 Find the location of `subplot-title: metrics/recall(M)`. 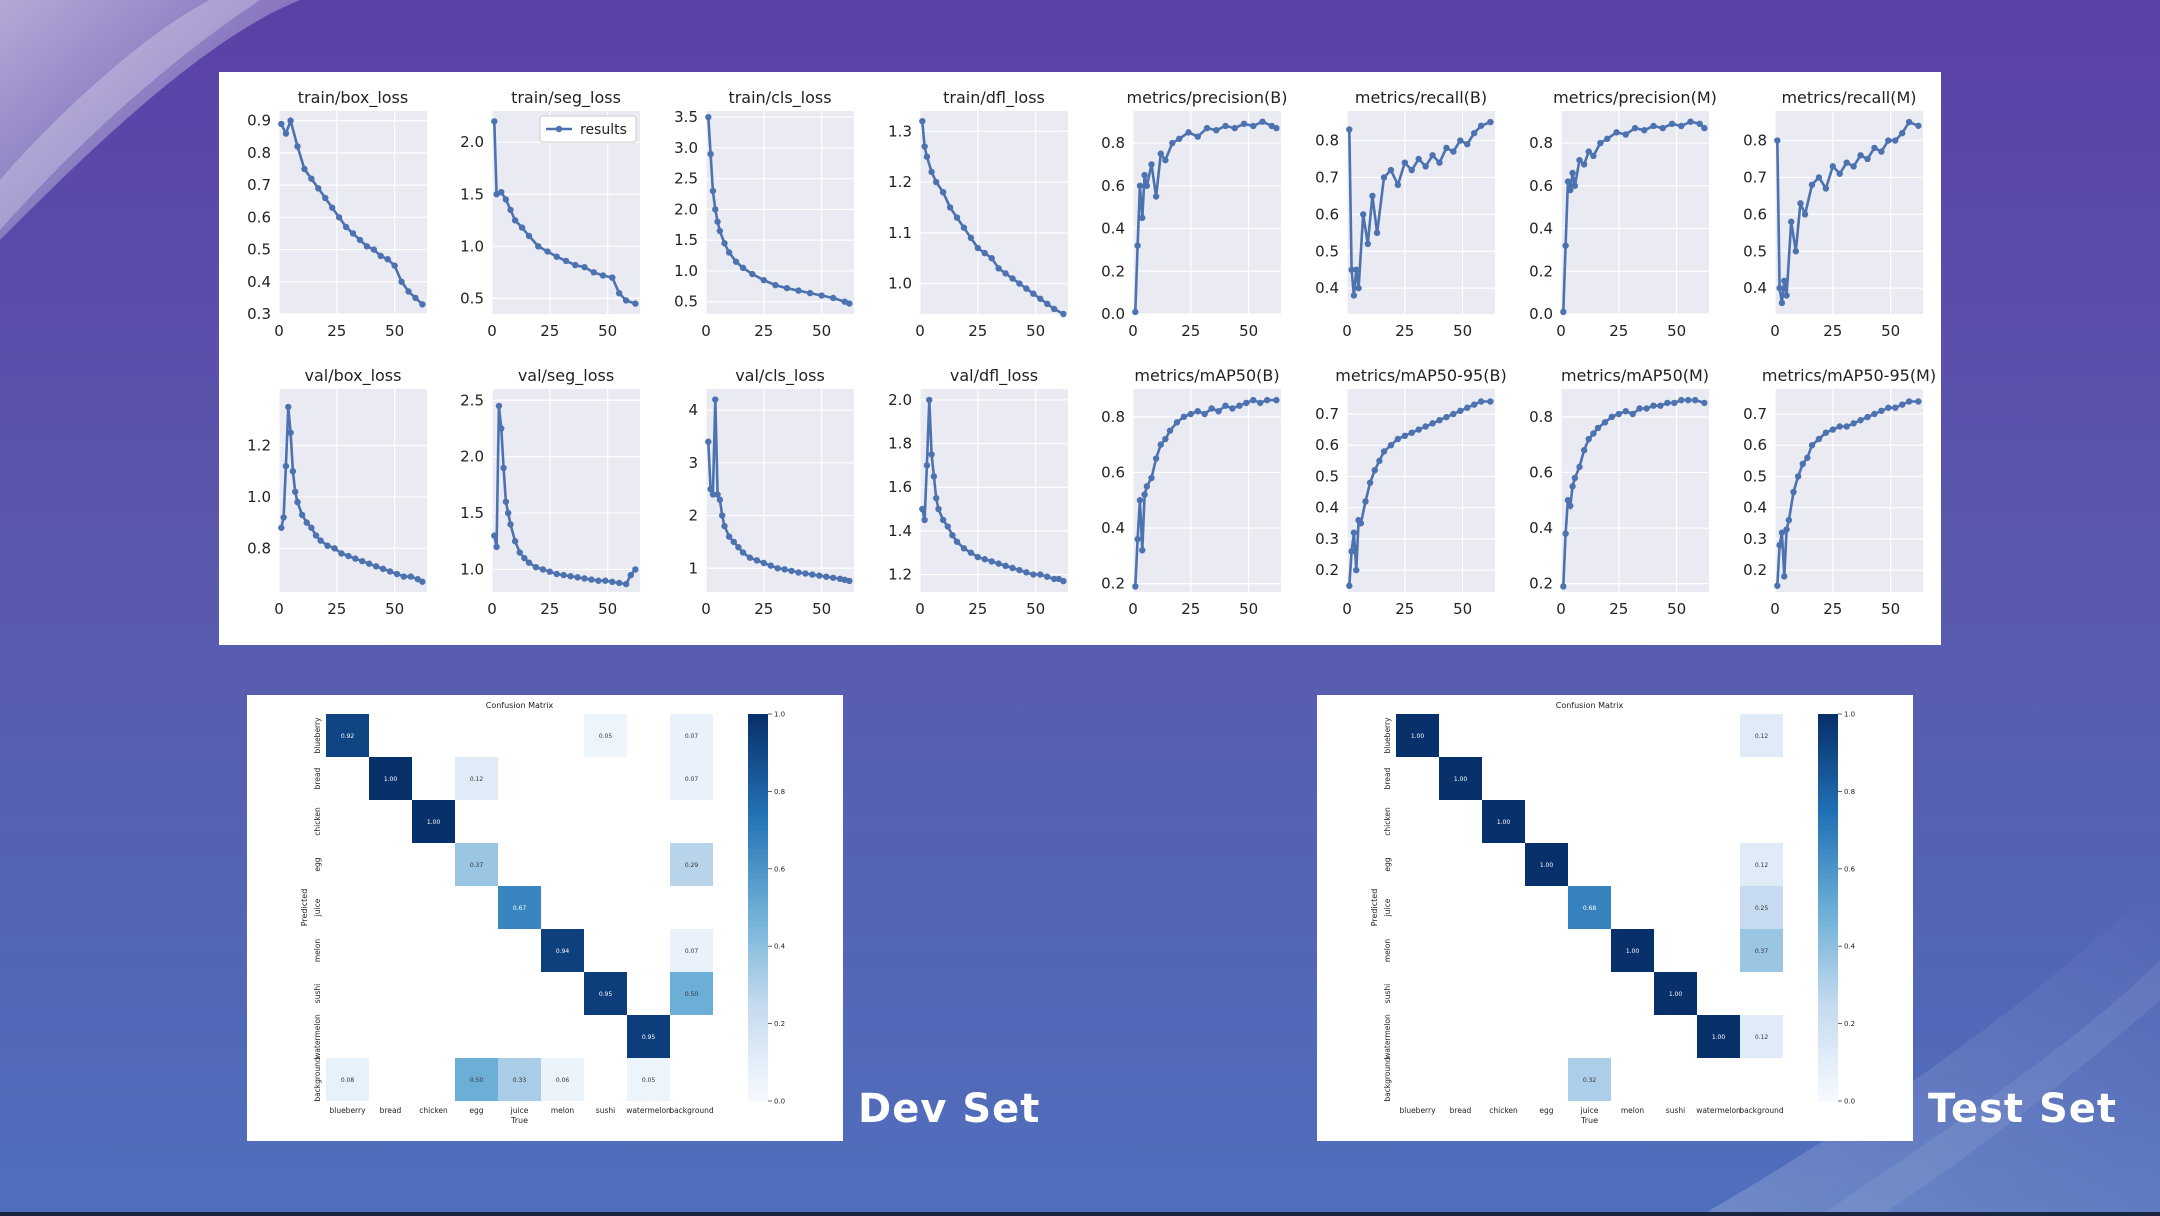

subplot-title: metrics/recall(M) is located at coordinates (1848, 97).